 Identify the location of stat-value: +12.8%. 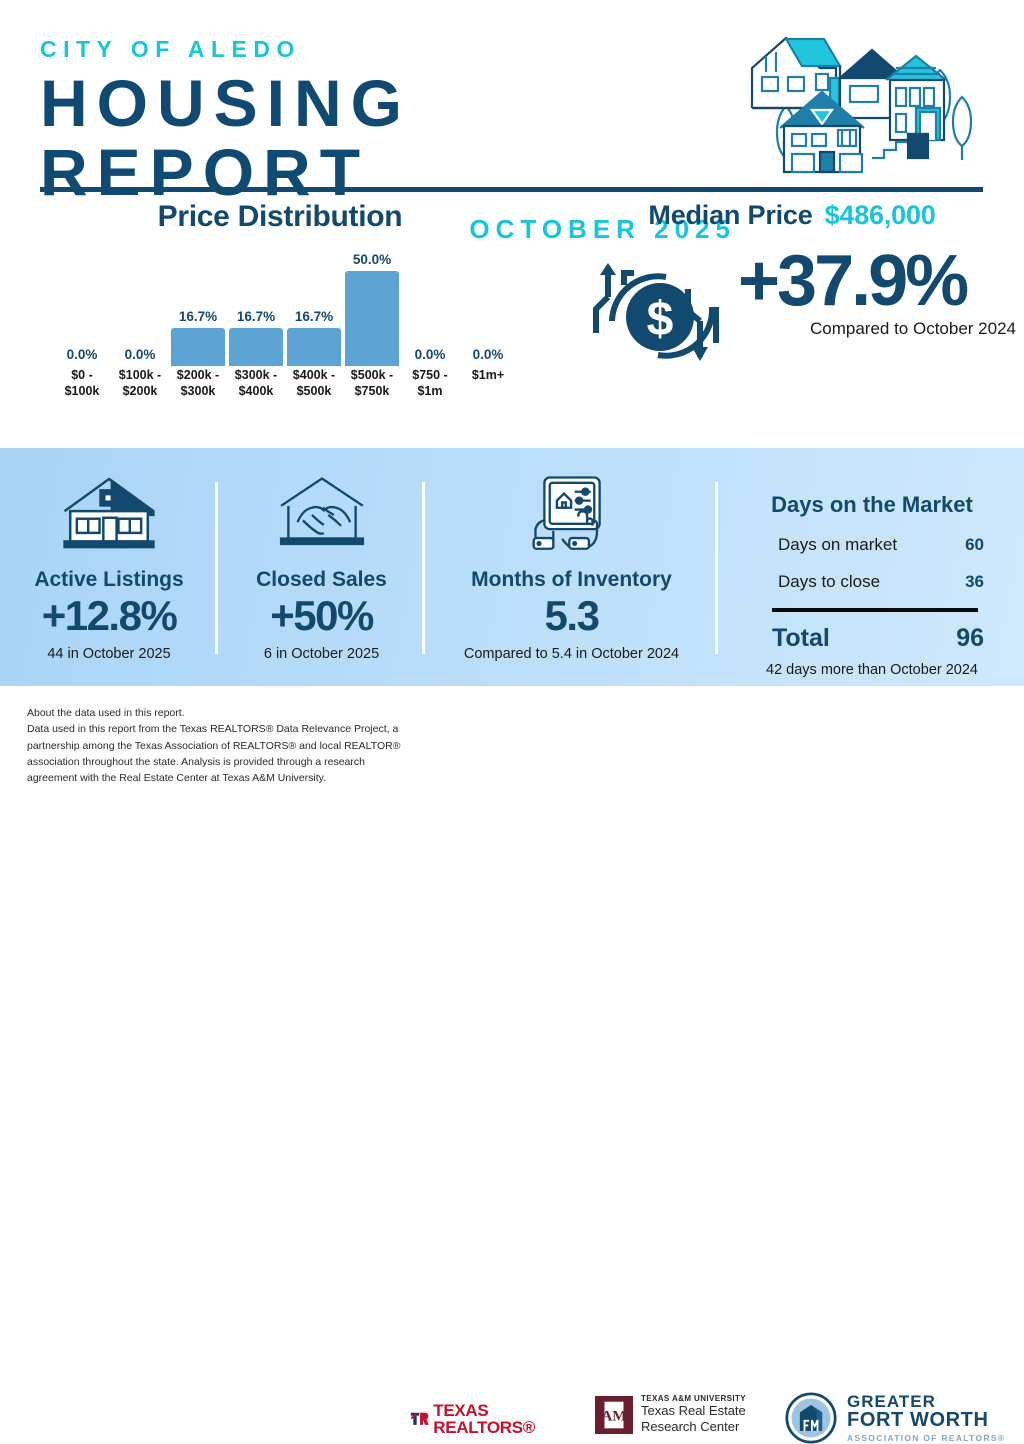
(109, 615).